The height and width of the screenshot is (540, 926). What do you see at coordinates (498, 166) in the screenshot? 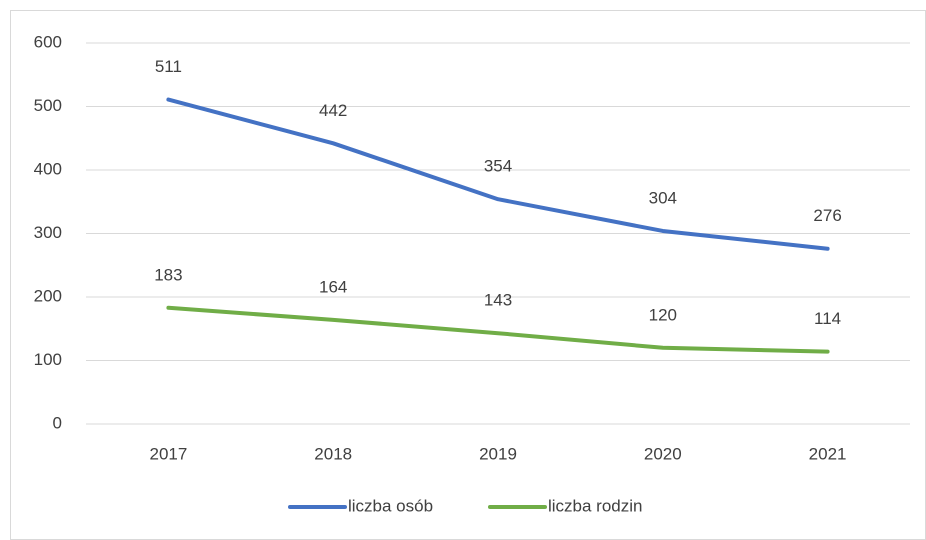
I see `data-label: 354` at bounding box center [498, 166].